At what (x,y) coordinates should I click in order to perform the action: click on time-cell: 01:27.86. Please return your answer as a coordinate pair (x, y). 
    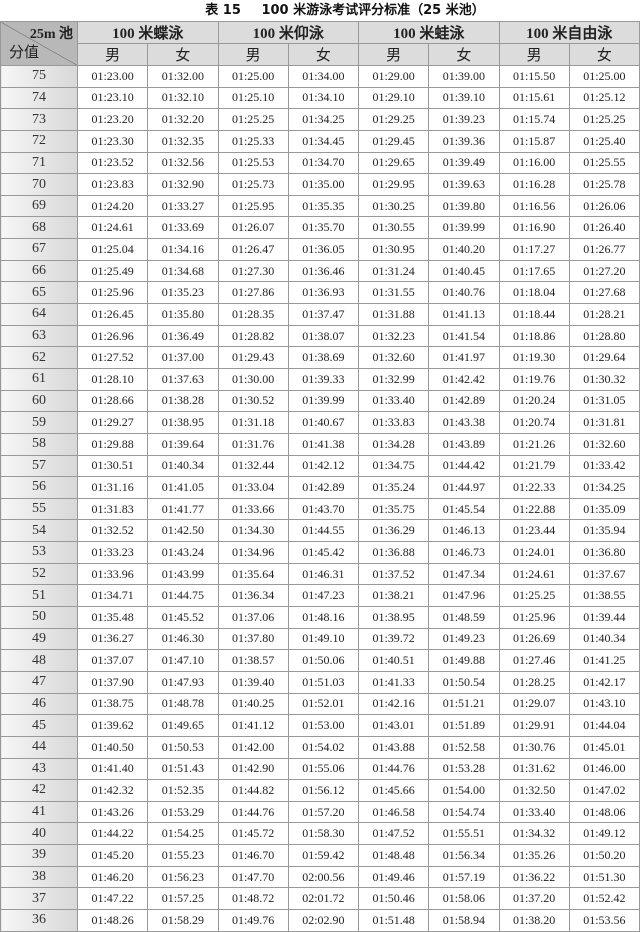
    Looking at the image, I should click on (253, 293).